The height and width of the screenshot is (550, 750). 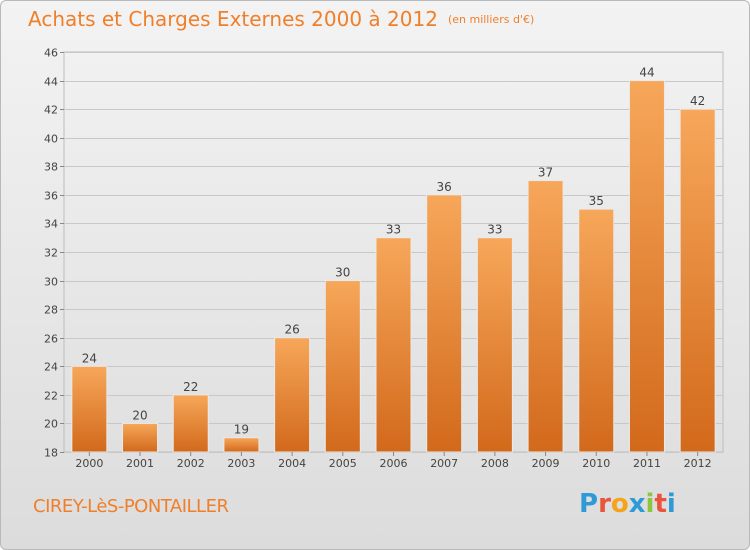 What do you see at coordinates (51, 82) in the screenshot?
I see `y-tick-label: 44` at bounding box center [51, 82].